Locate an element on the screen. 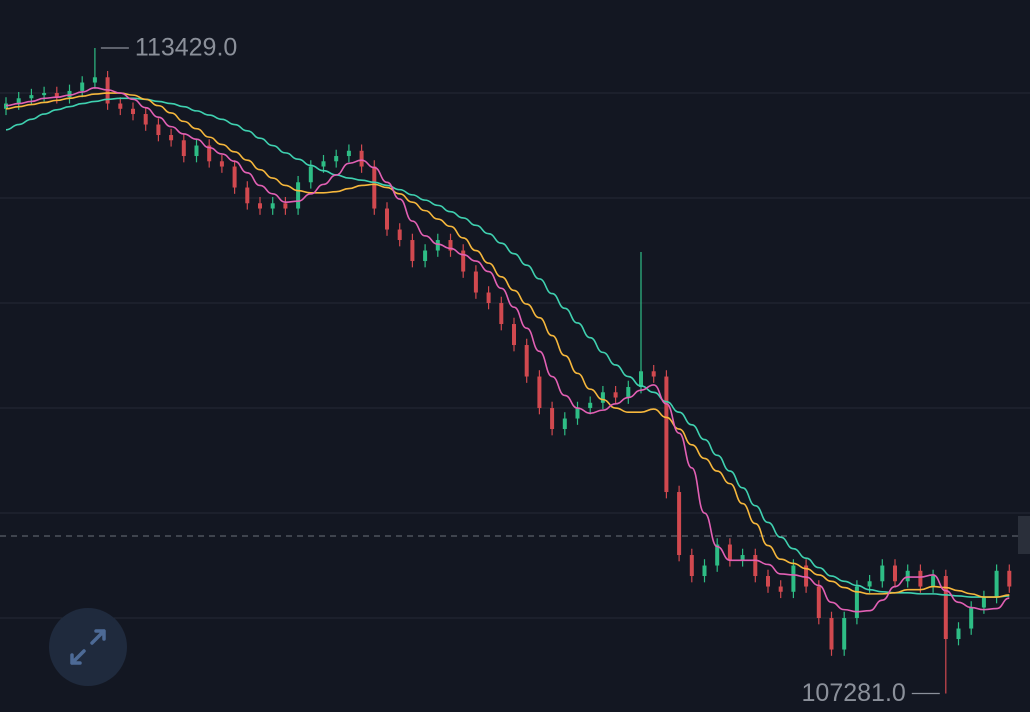  annotation-label: 113429.0 is located at coordinates (186, 48).